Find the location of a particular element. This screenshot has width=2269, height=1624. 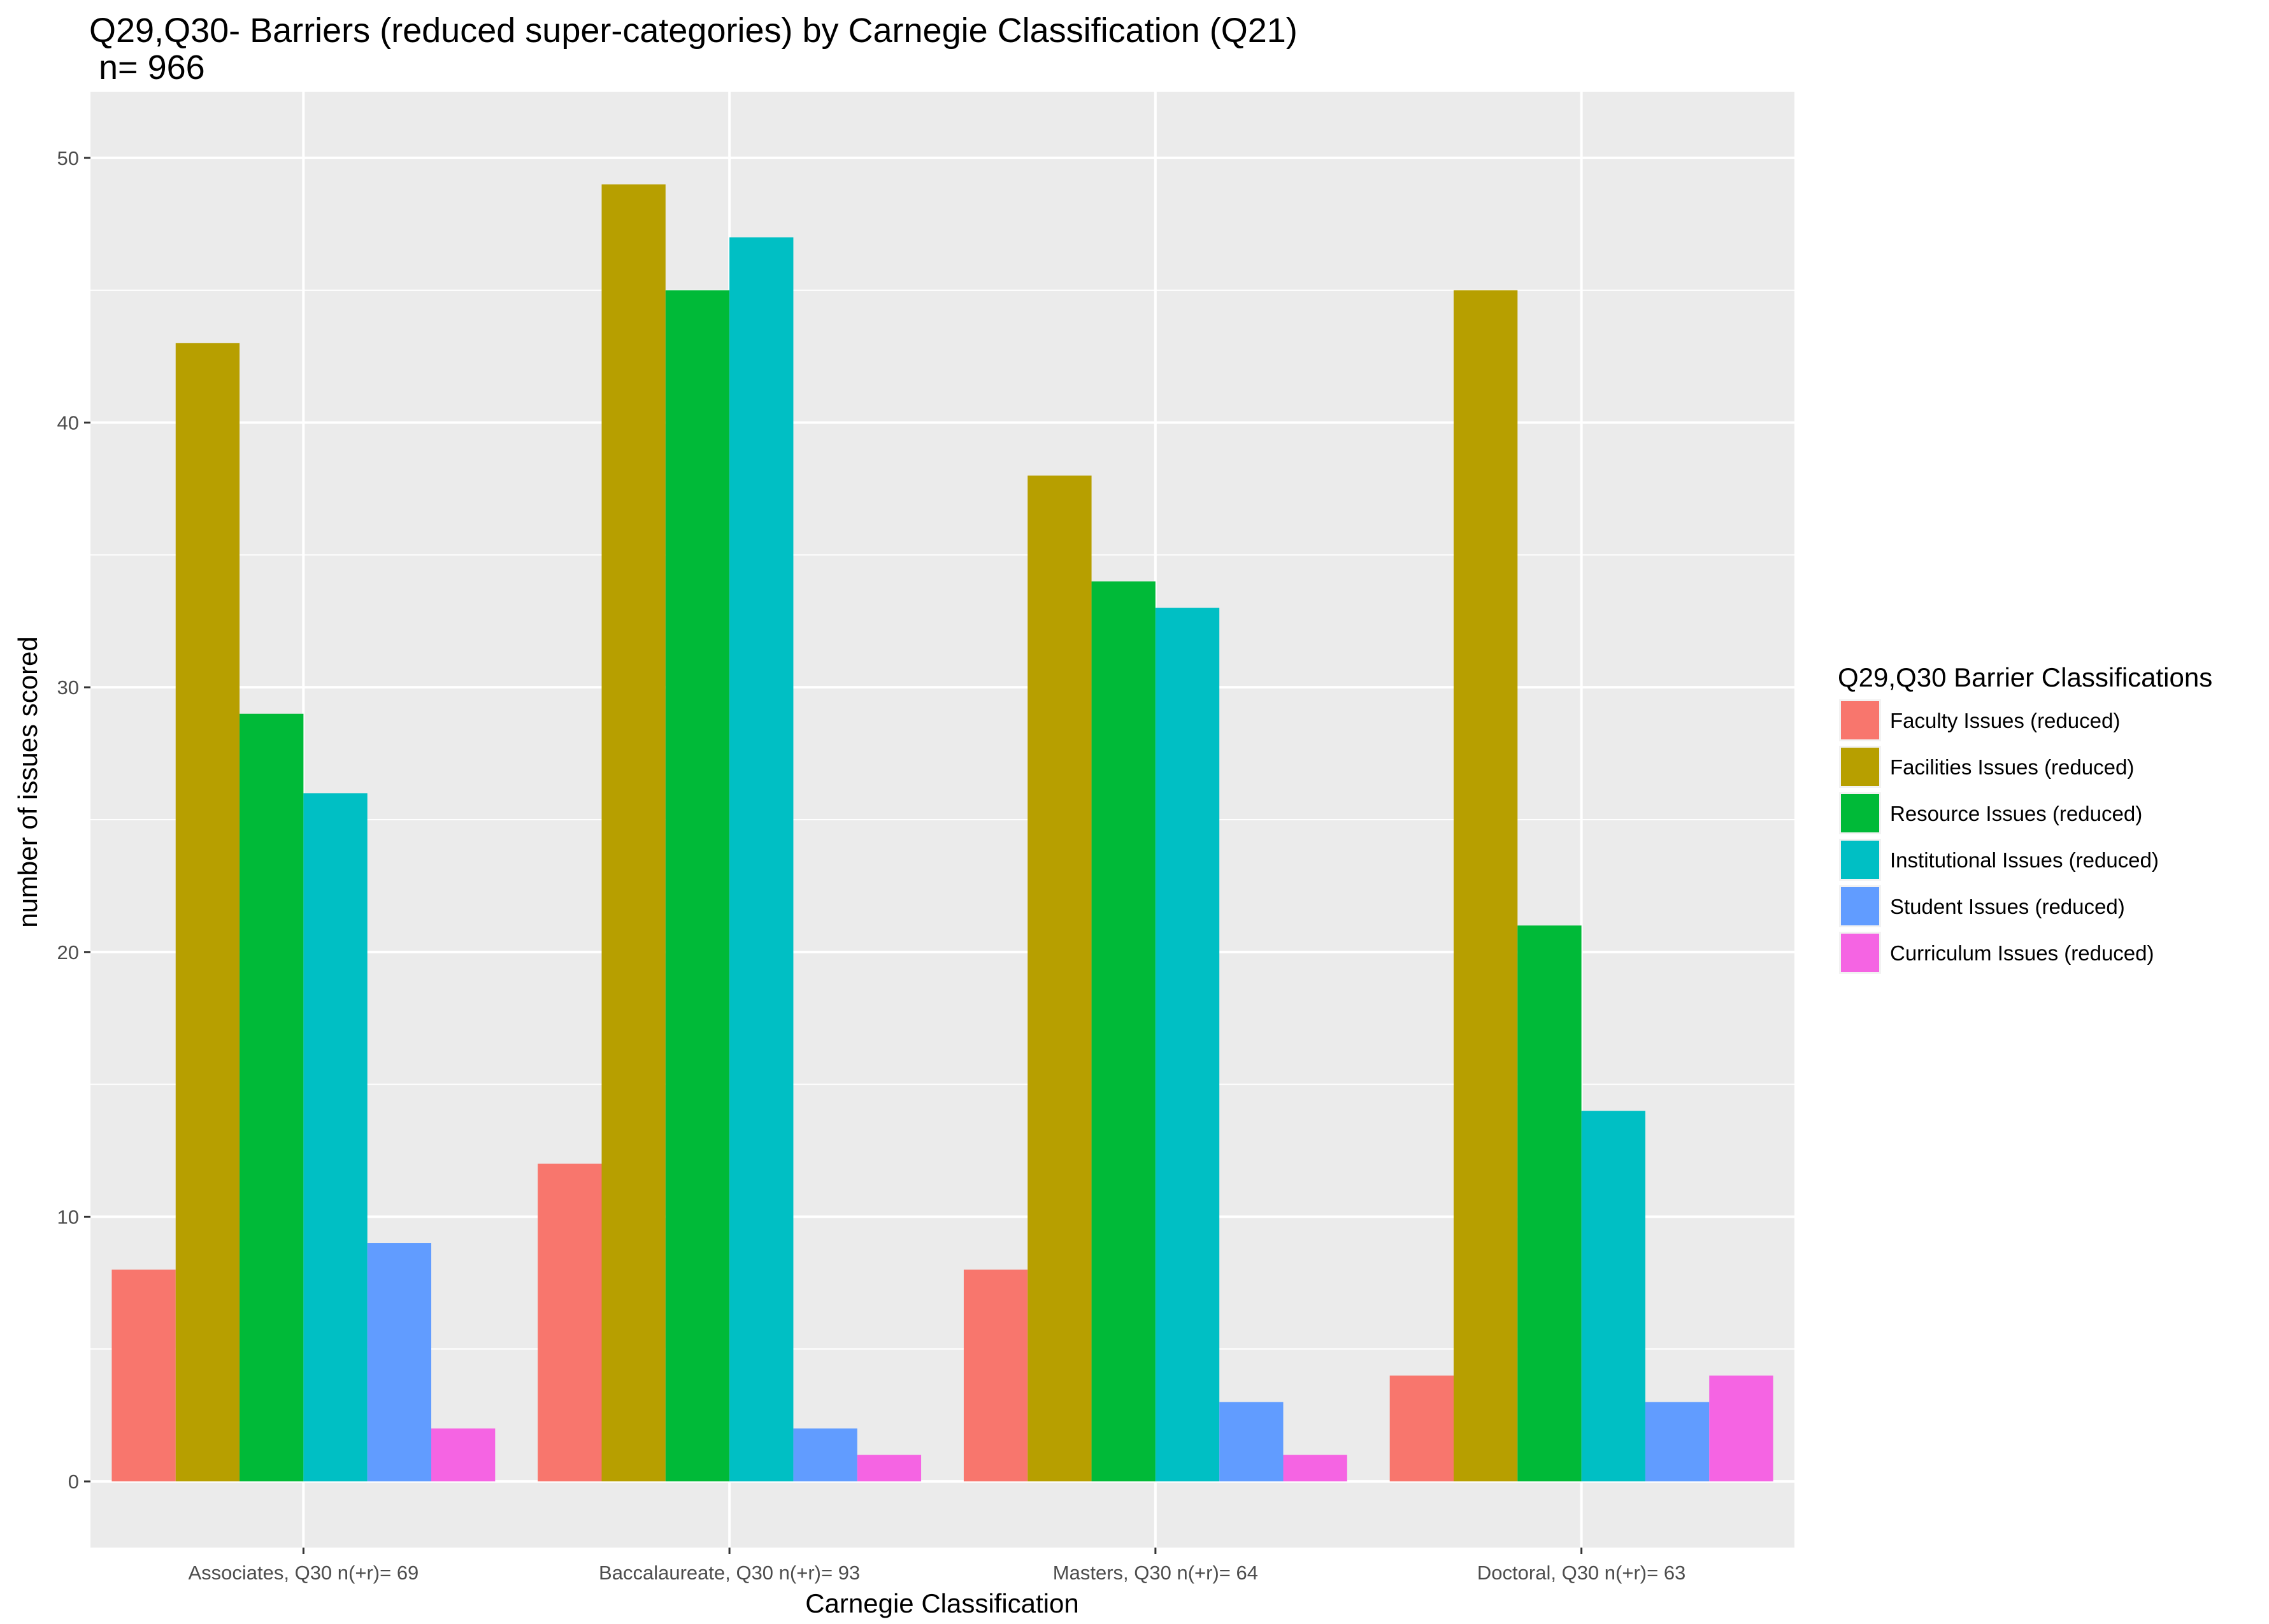

x-tick-label: Baccalaureate, Q30 n(+r)= 93 is located at coordinates (730, 1573).